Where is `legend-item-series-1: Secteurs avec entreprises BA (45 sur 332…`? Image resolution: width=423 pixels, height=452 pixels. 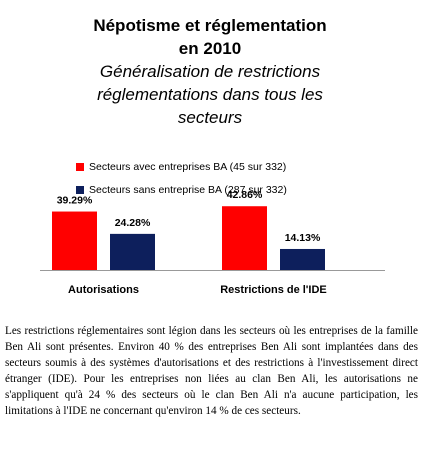 legend-item-series-1: Secteurs avec entreprises BA (45 sur 332… is located at coordinates (181, 167).